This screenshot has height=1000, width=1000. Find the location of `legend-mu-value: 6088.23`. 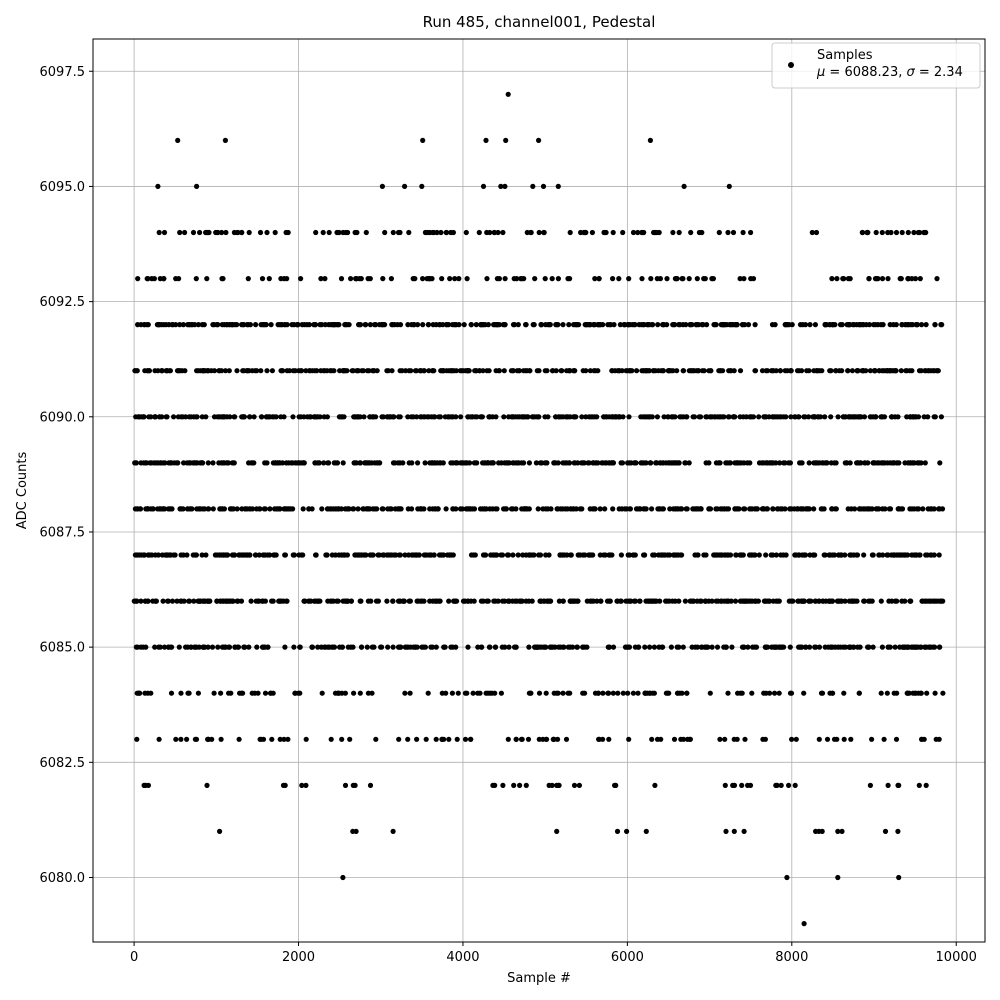

legend-mu-value: 6088.23 is located at coordinates (871, 72).